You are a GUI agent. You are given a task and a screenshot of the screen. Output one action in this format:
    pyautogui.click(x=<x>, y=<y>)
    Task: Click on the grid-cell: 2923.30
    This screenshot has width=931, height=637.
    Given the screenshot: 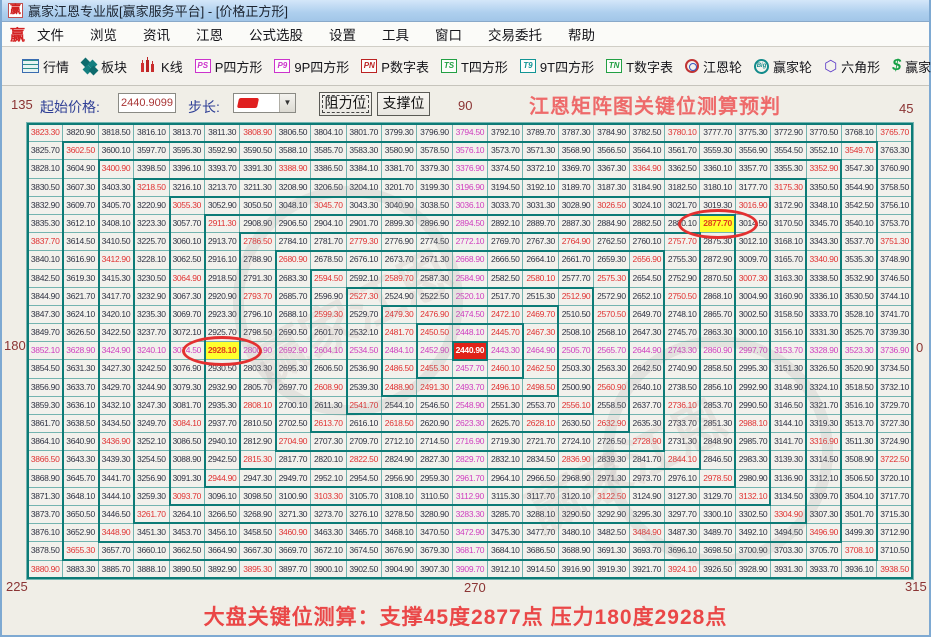 What is the action you would take?
    pyautogui.click(x=222, y=314)
    